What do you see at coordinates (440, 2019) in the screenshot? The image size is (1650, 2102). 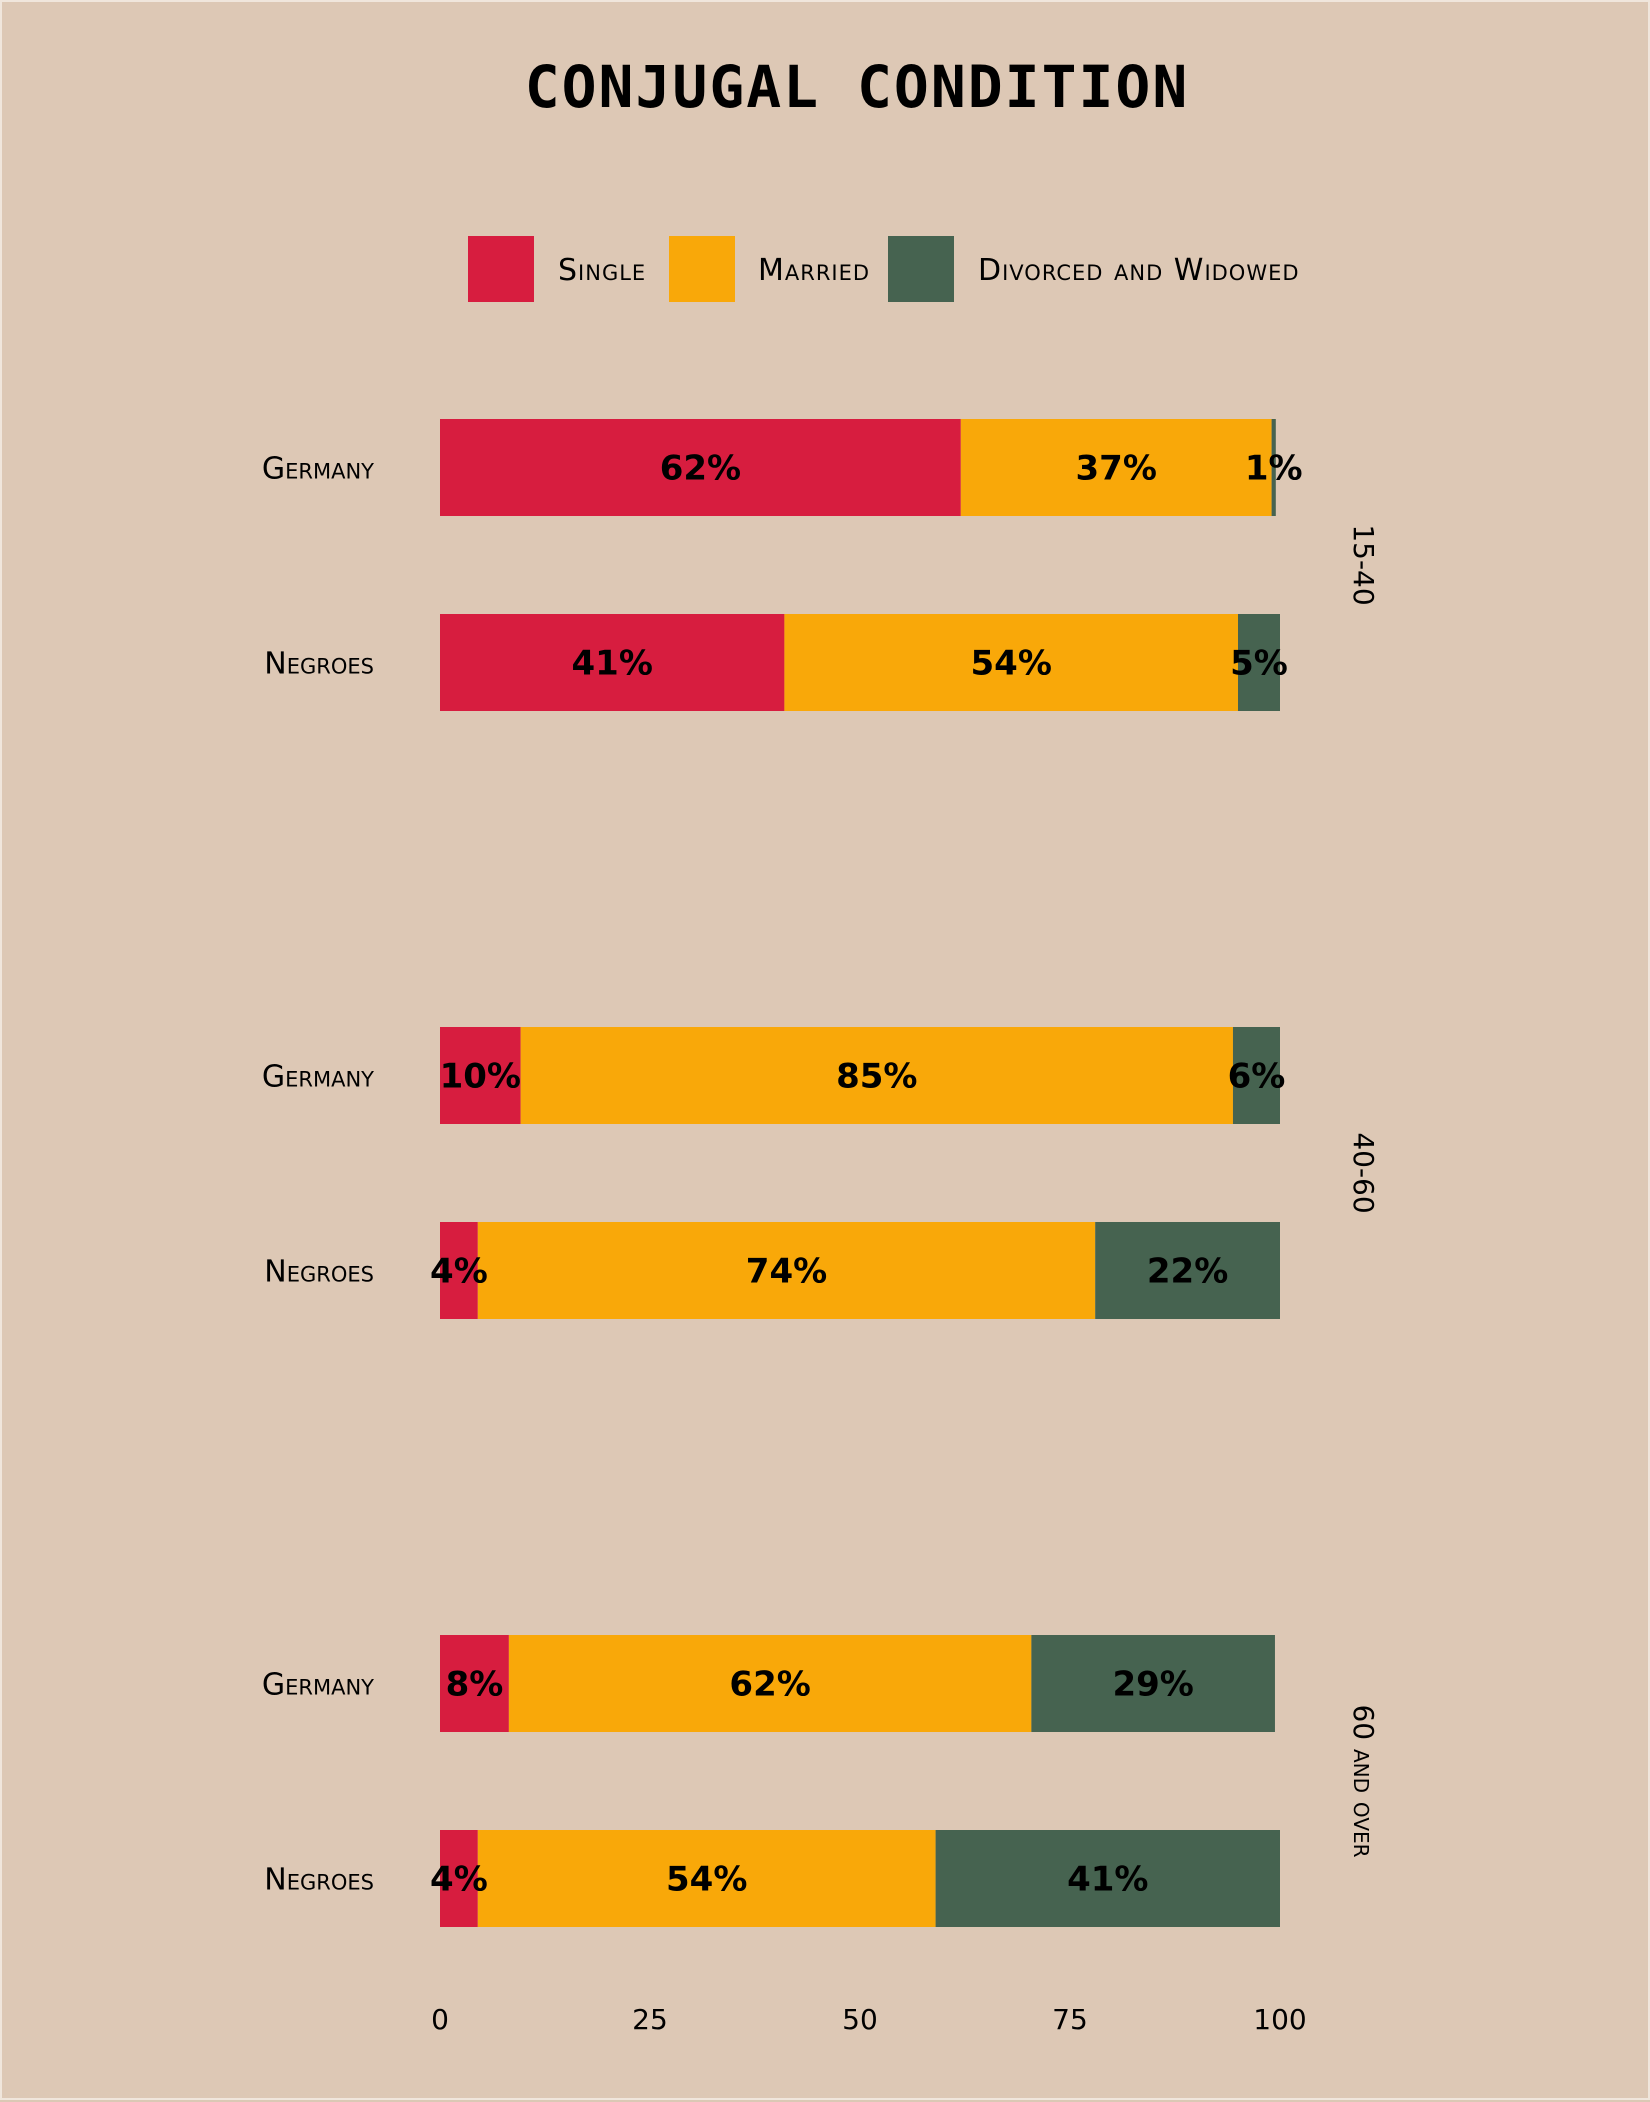 I see `x-tick-0: 0` at bounding box center [440, 2019].